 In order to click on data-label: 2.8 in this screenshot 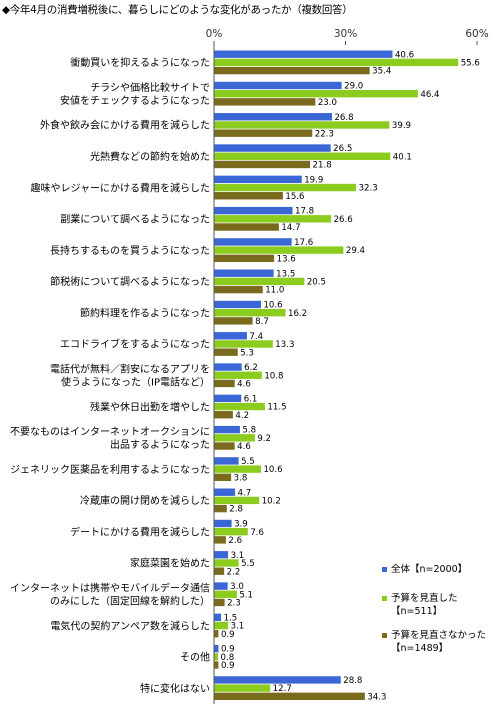, I will do `click(236, 510)`.